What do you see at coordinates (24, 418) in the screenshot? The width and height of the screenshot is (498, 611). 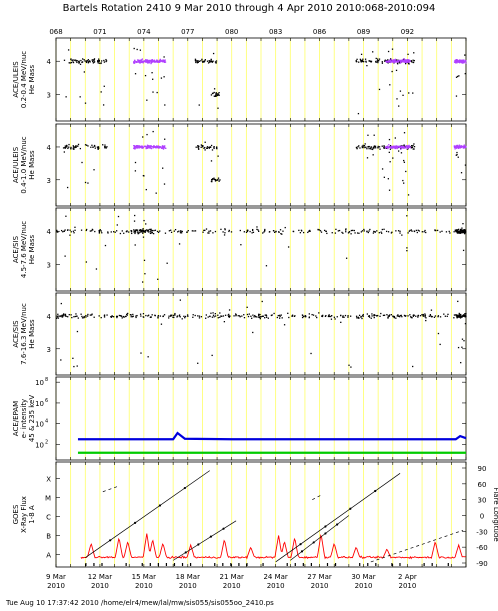 I see `y-axis-label: e- intensity` at bounding box center [24, 418].